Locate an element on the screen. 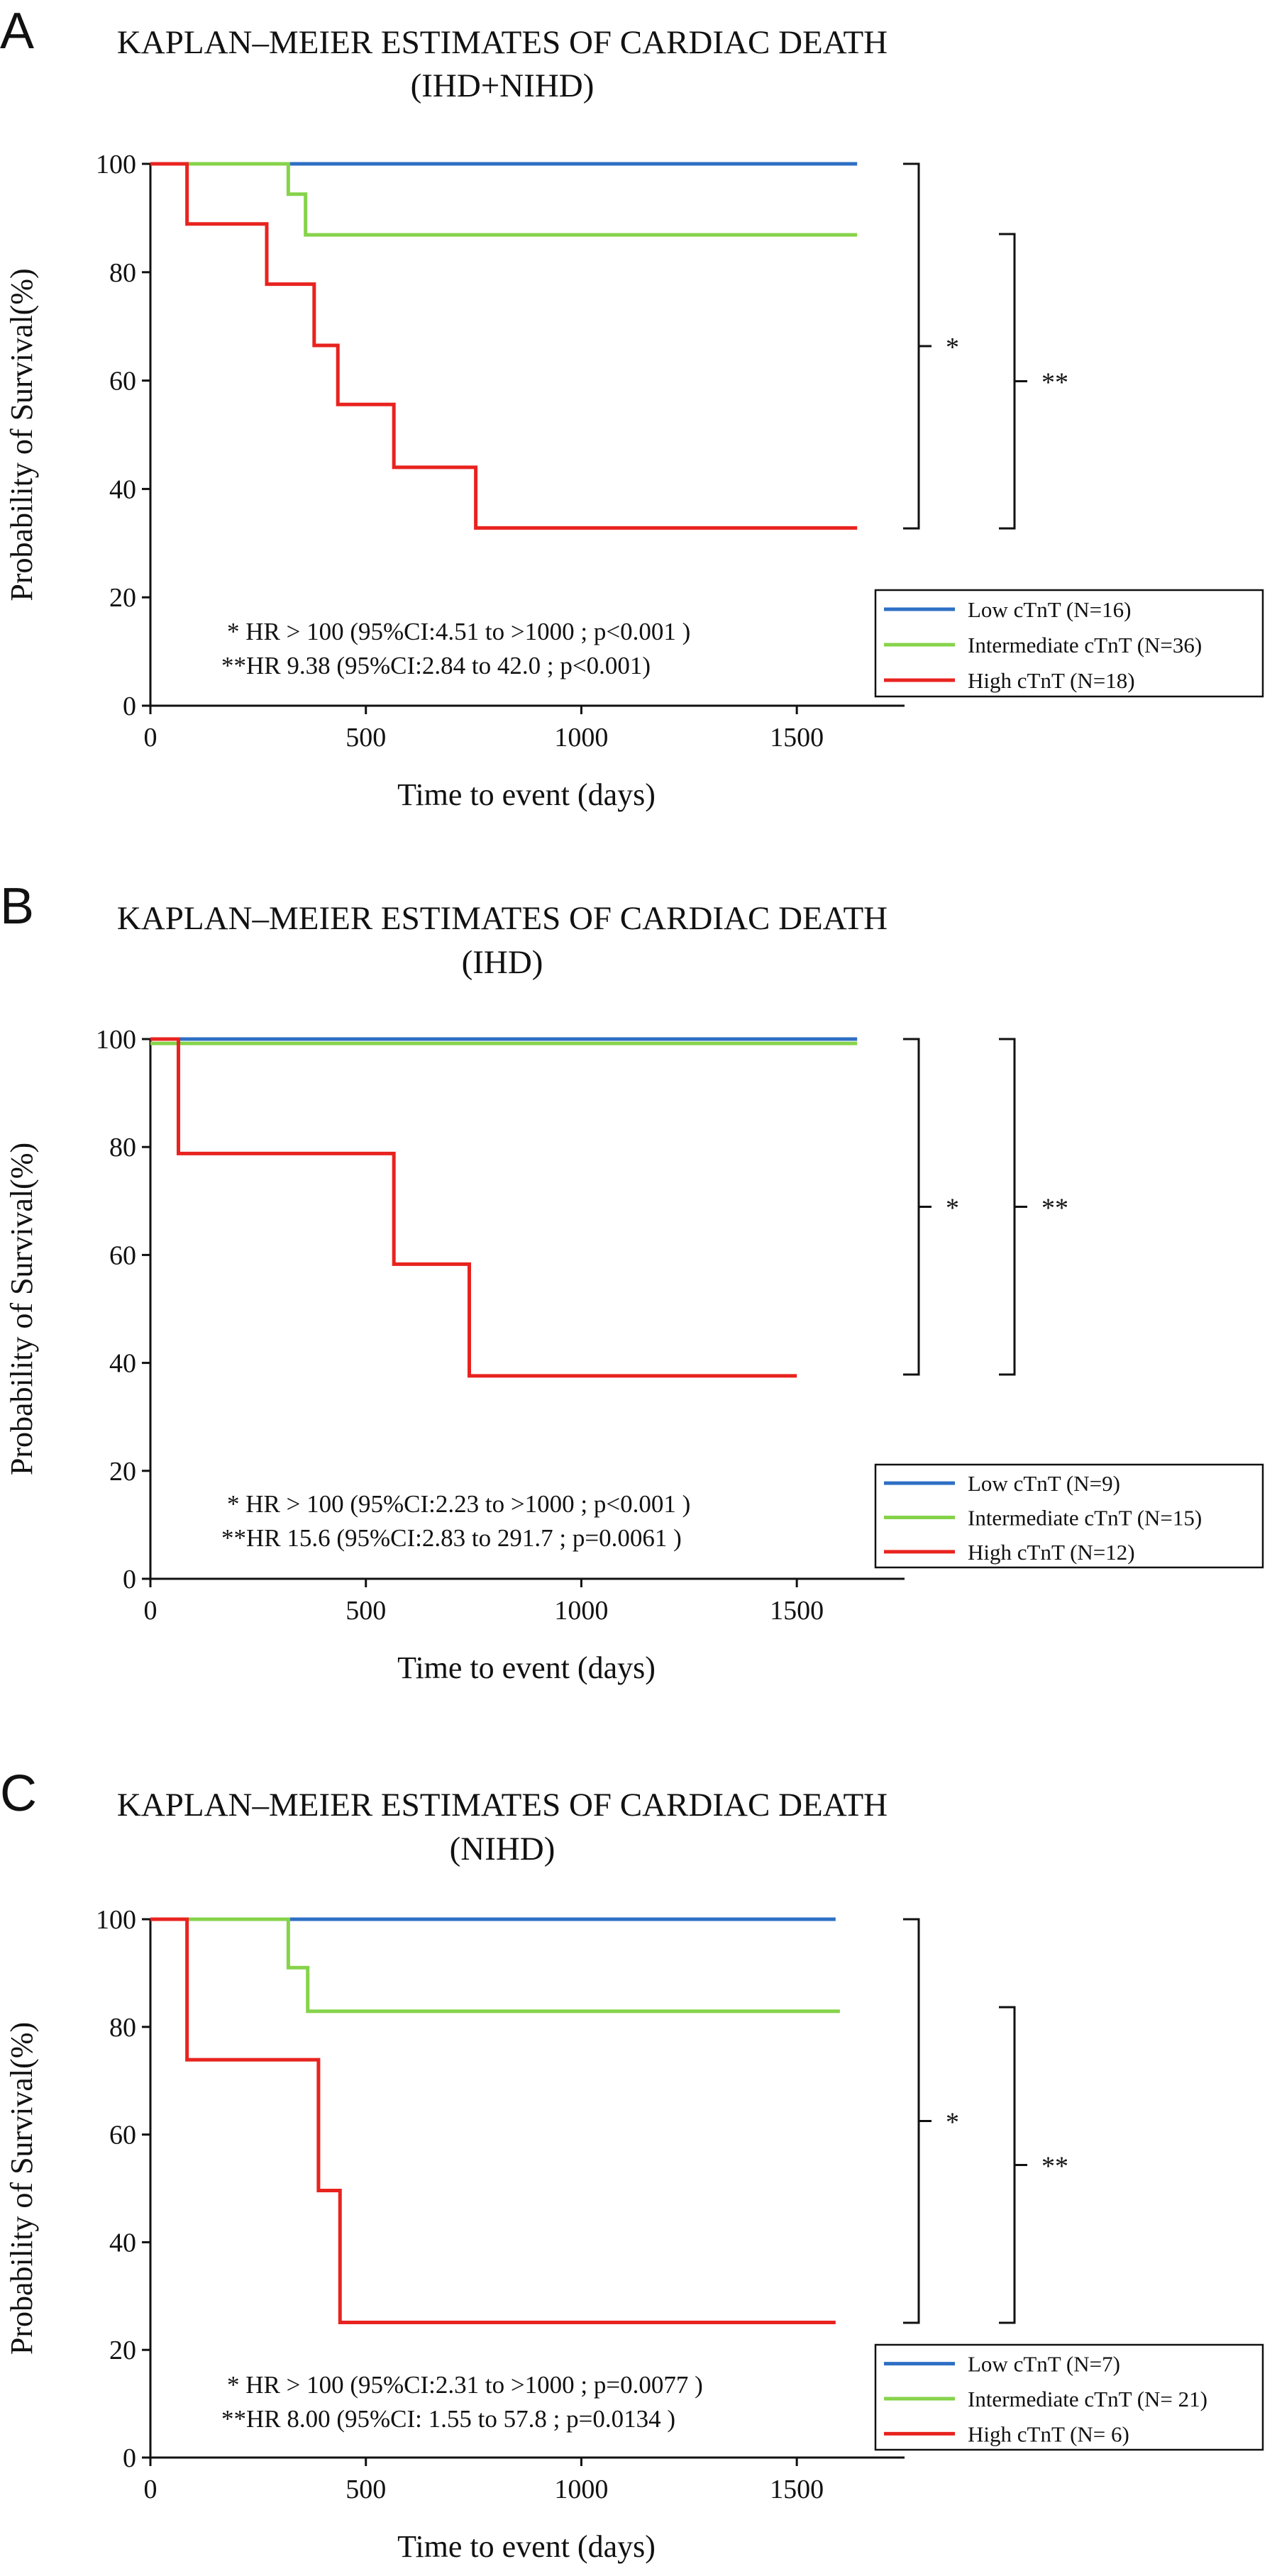 The image size is (1277, 2576). chart-subtitle: (IHD) is located at coordinates (502, 962).